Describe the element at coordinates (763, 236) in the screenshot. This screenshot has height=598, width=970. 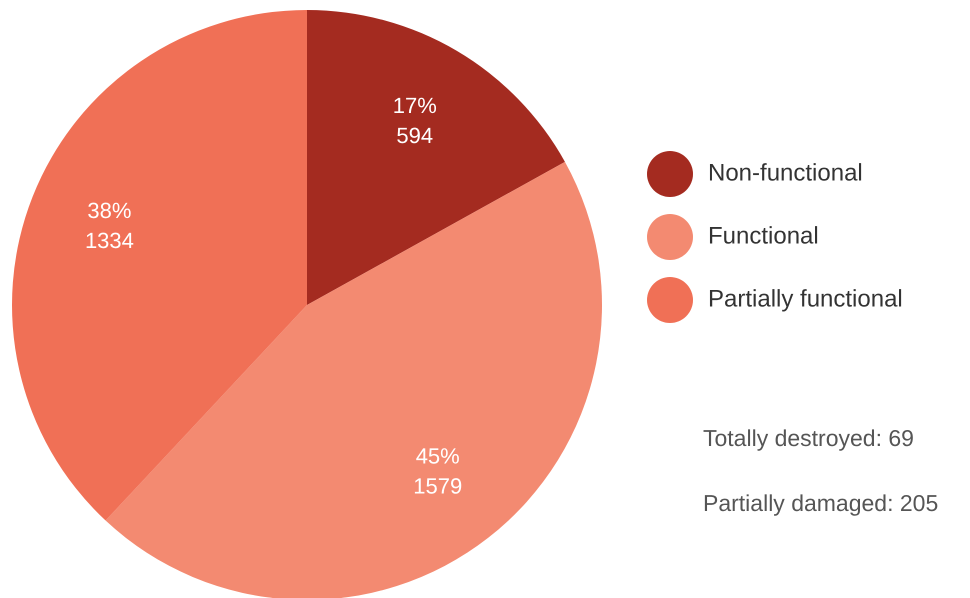
I see `legend-label: Functional` at that location.